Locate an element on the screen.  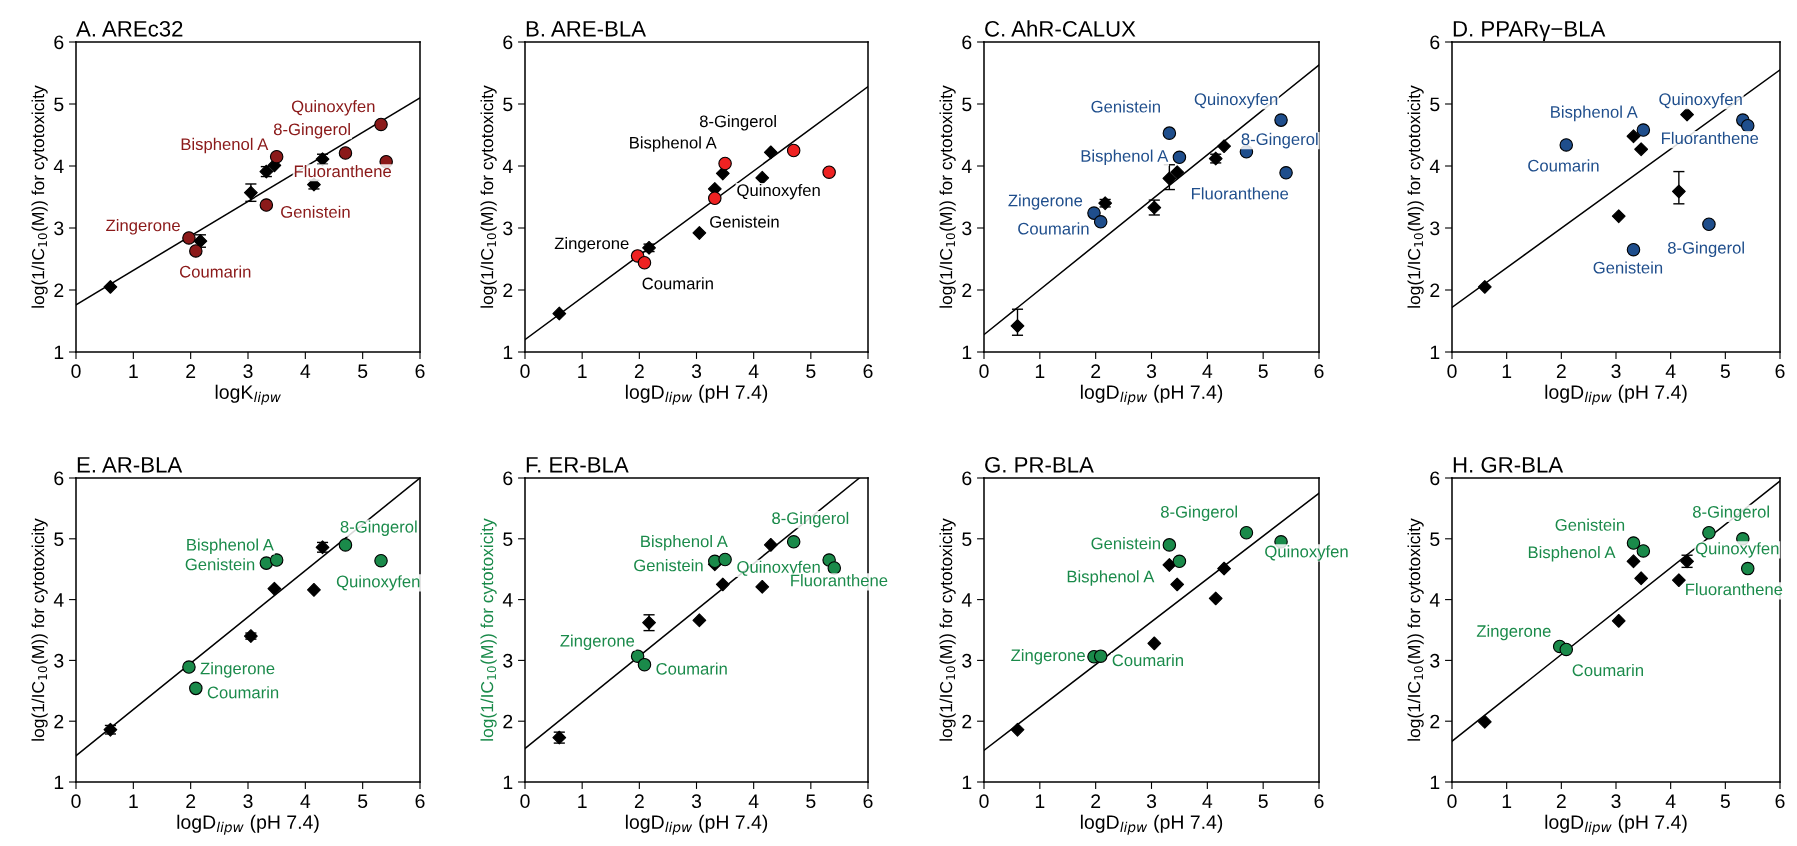
x-tick-label: 6 is located at coordinates (420, 371).